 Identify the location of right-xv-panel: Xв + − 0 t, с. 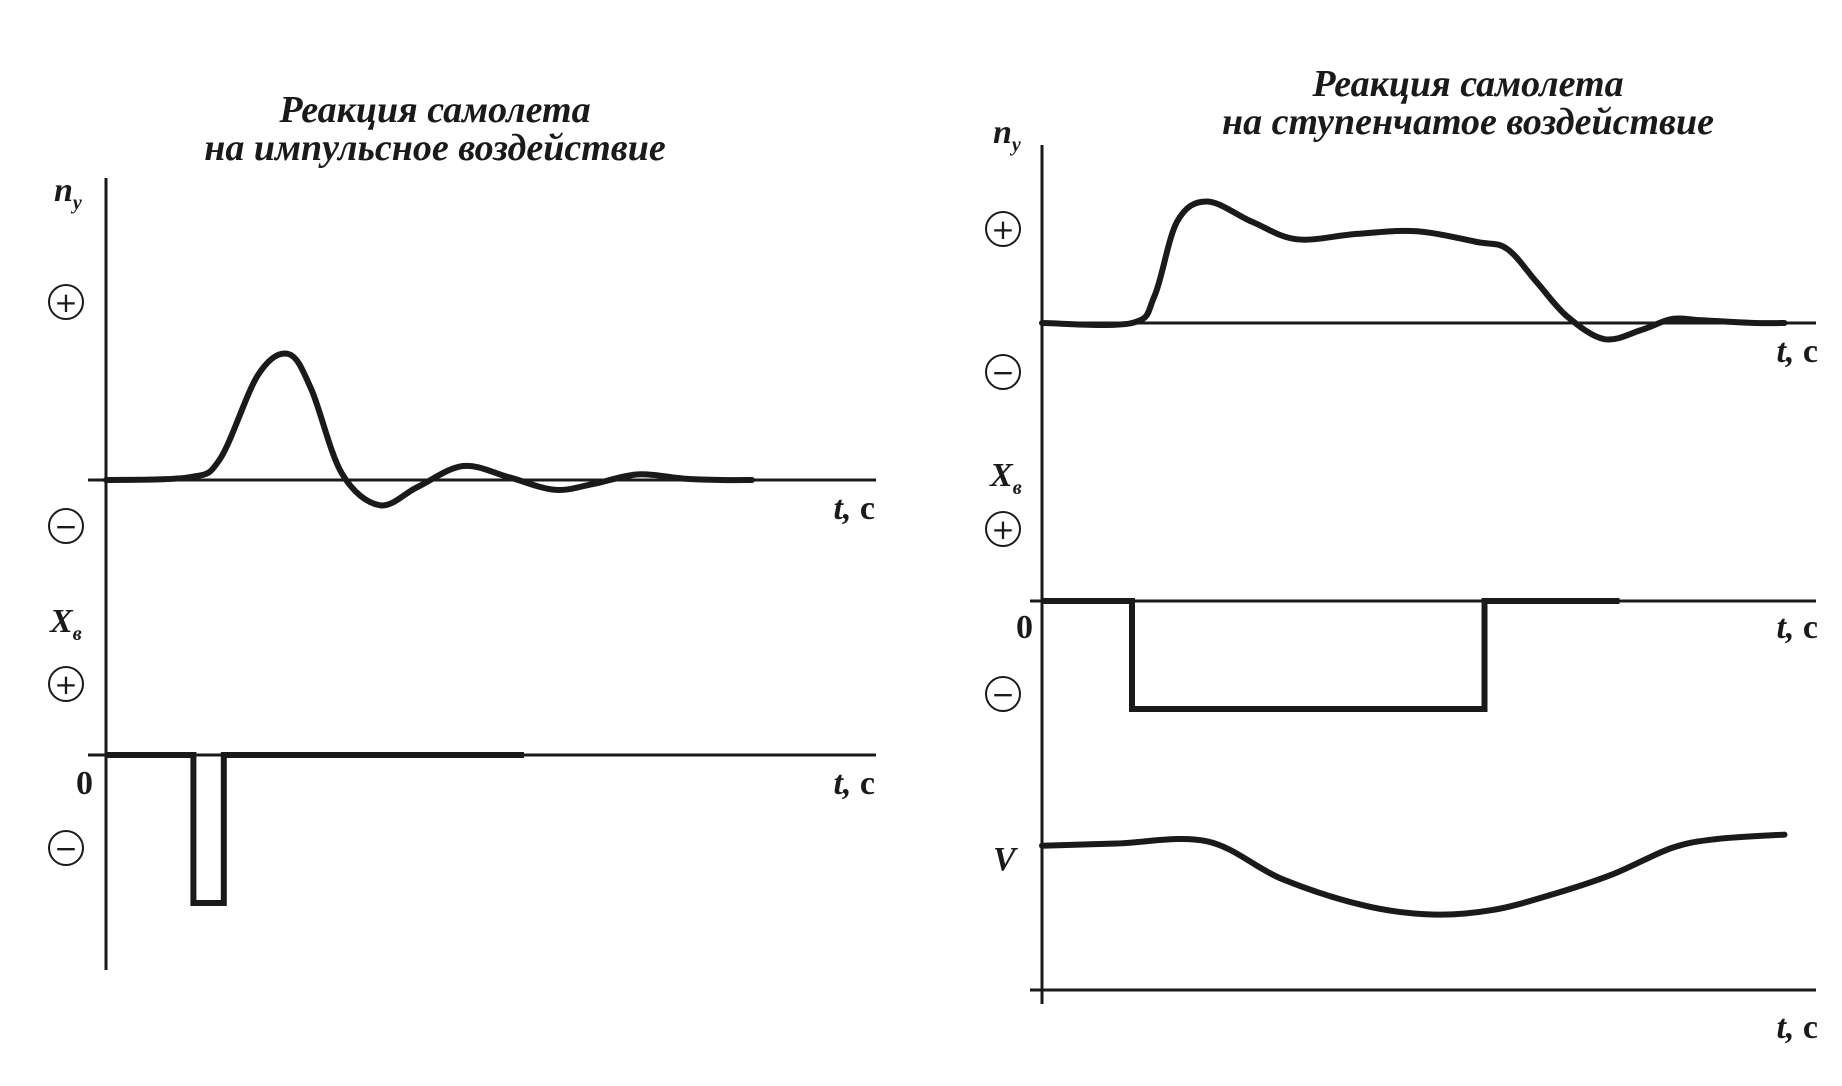
(1401, 584).